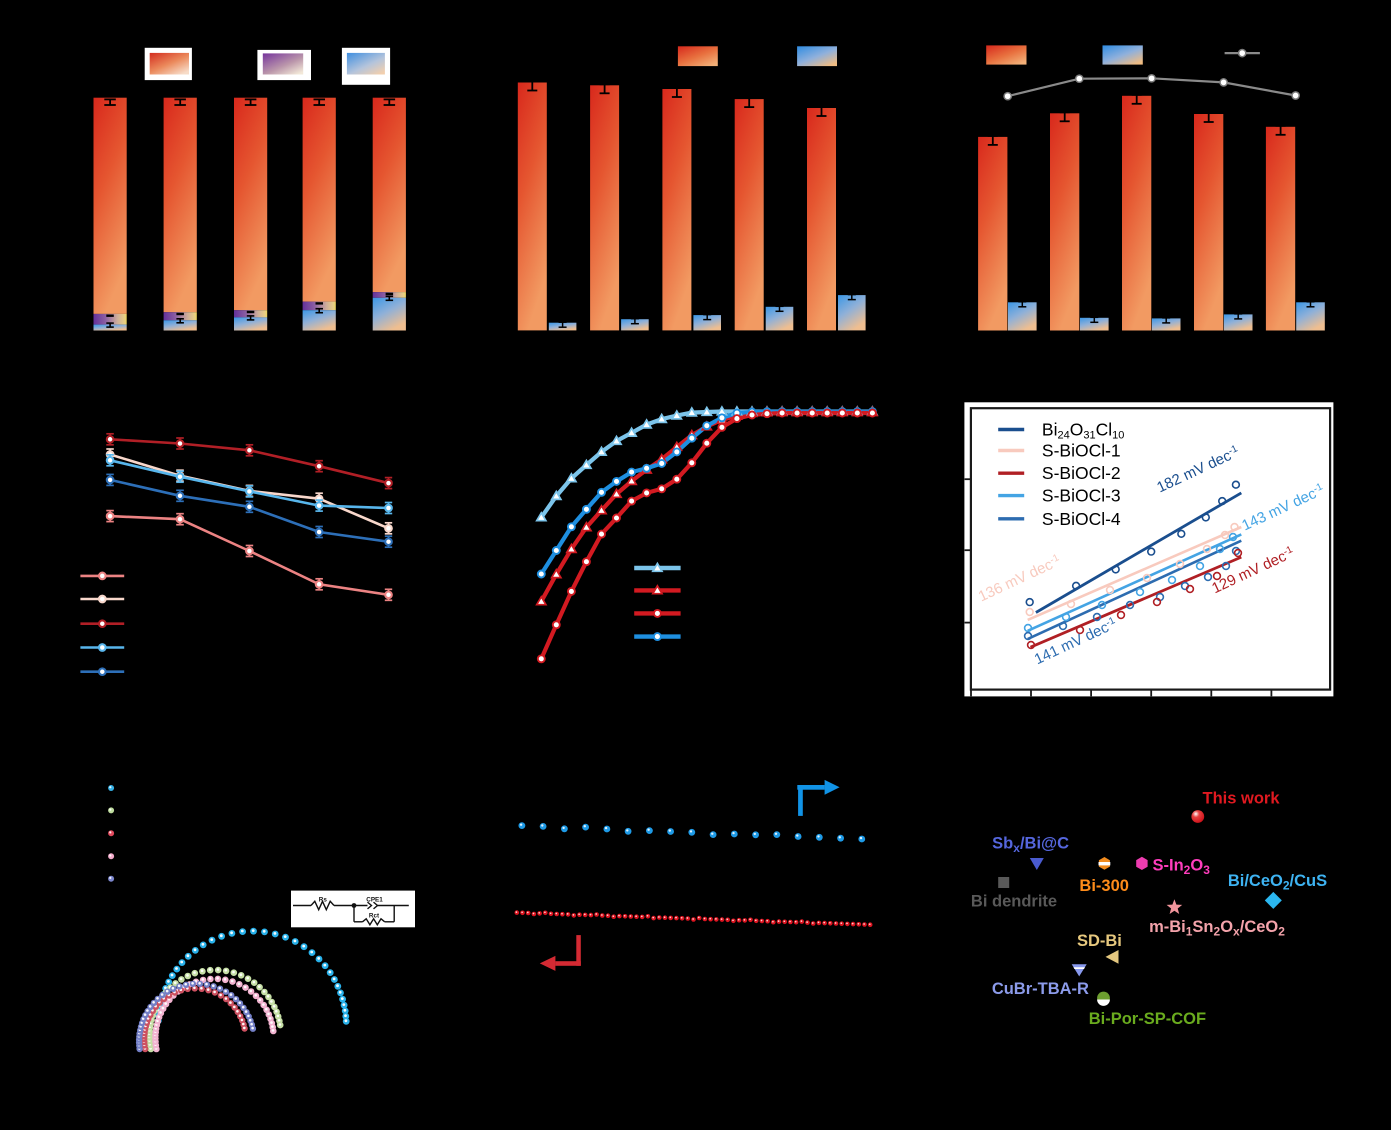  Describe the element at coordinates (1099, 941) in the screenshot. I see `svg-text: SD-Bi` at that location.